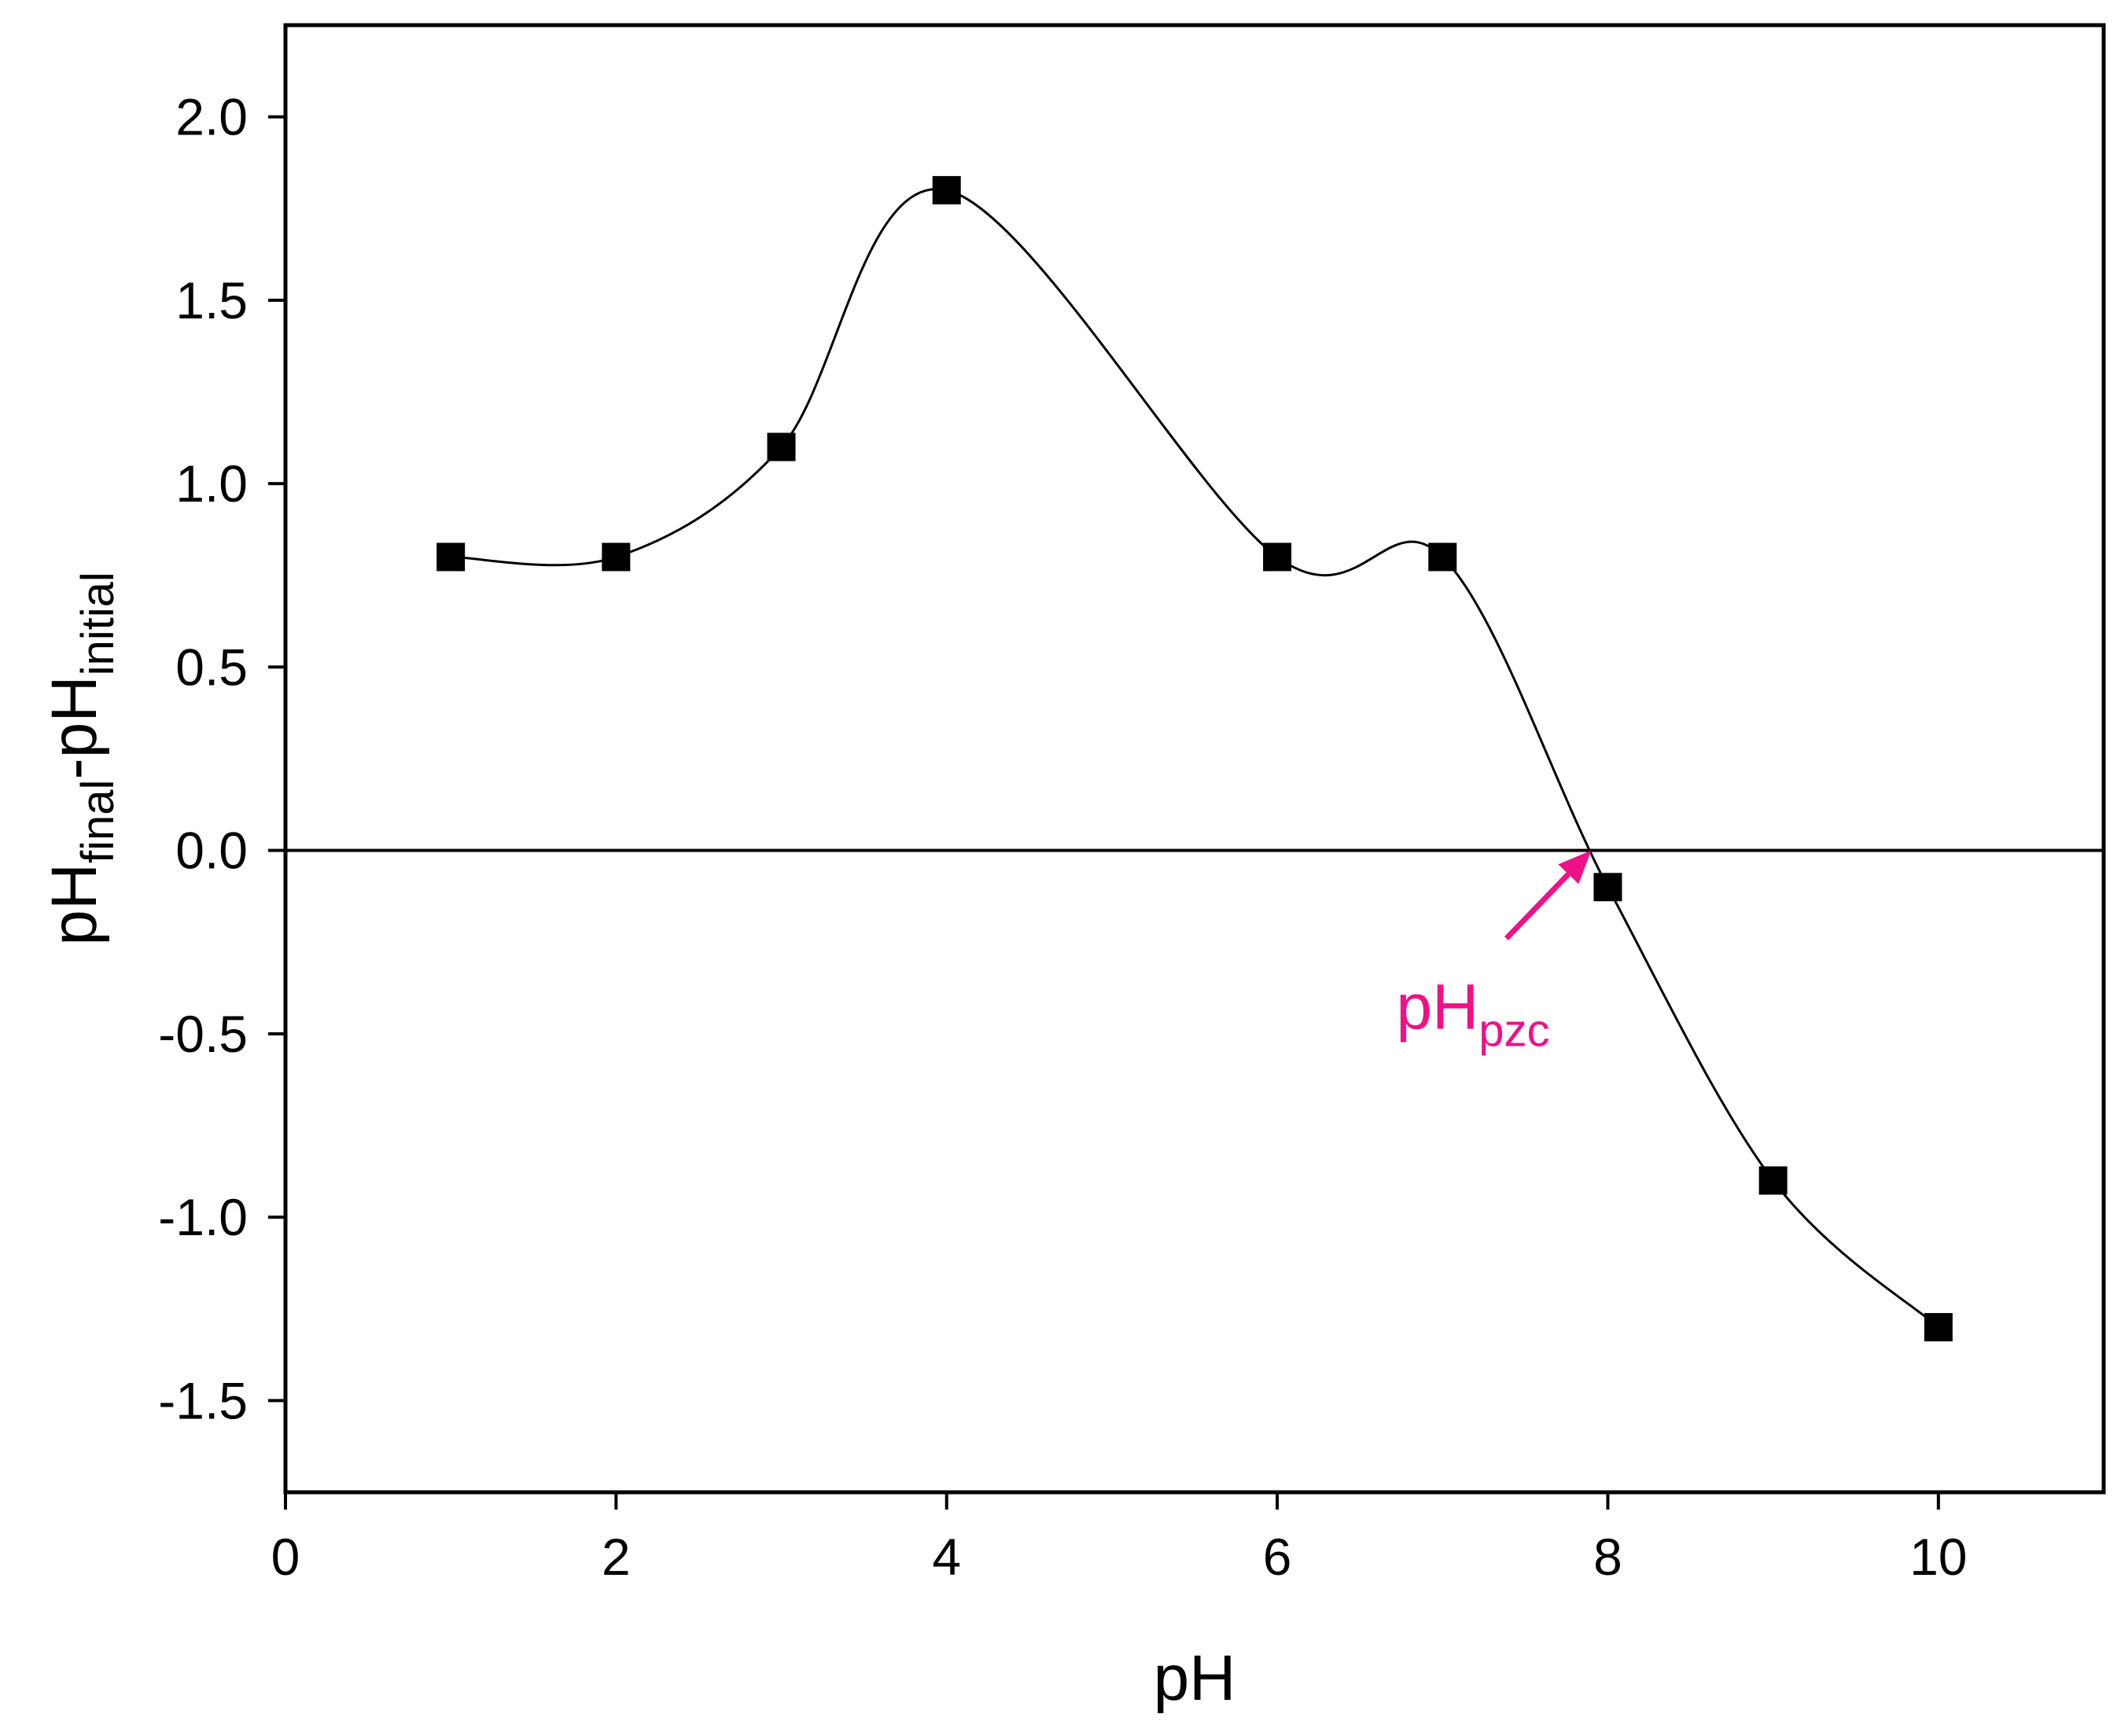 The height and width of the screenshot is (1736, 2121). What do you see at coordinates (1575, 867) in the screenshot?
I see `pzc-arrow-head` at bounding box center [1575, 867].